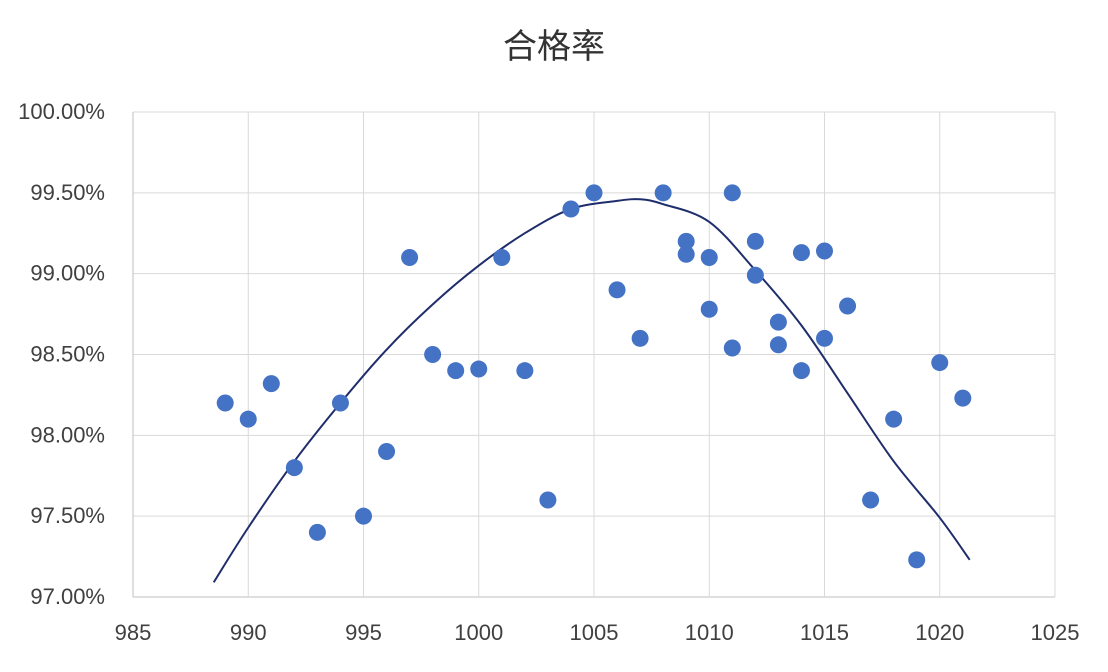  I want to click on x-tick-label: 1025, so click(1055, 632).